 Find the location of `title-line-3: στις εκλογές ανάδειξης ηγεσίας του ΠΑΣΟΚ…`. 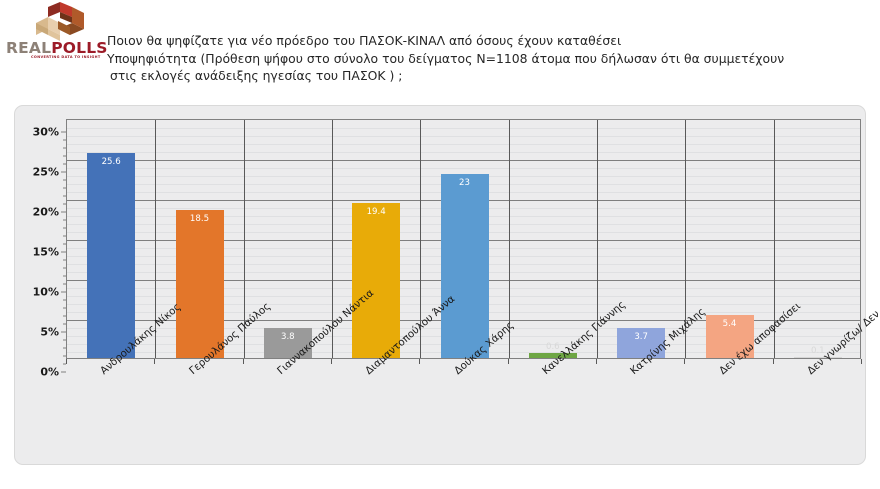

title-line-3: στις εκλογές ανάδειξης ηγεσίας του ΠΑΣΟΚ… is located at coordinates (256, 75).